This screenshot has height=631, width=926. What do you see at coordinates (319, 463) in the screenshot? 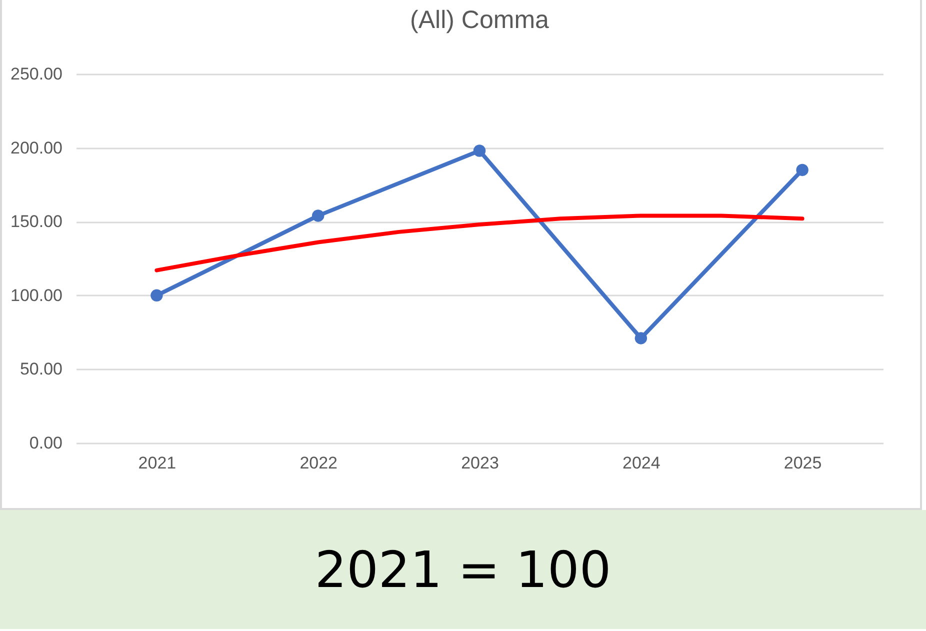
I see `x-tick-label: 2022` at bounding box center [319, 463].